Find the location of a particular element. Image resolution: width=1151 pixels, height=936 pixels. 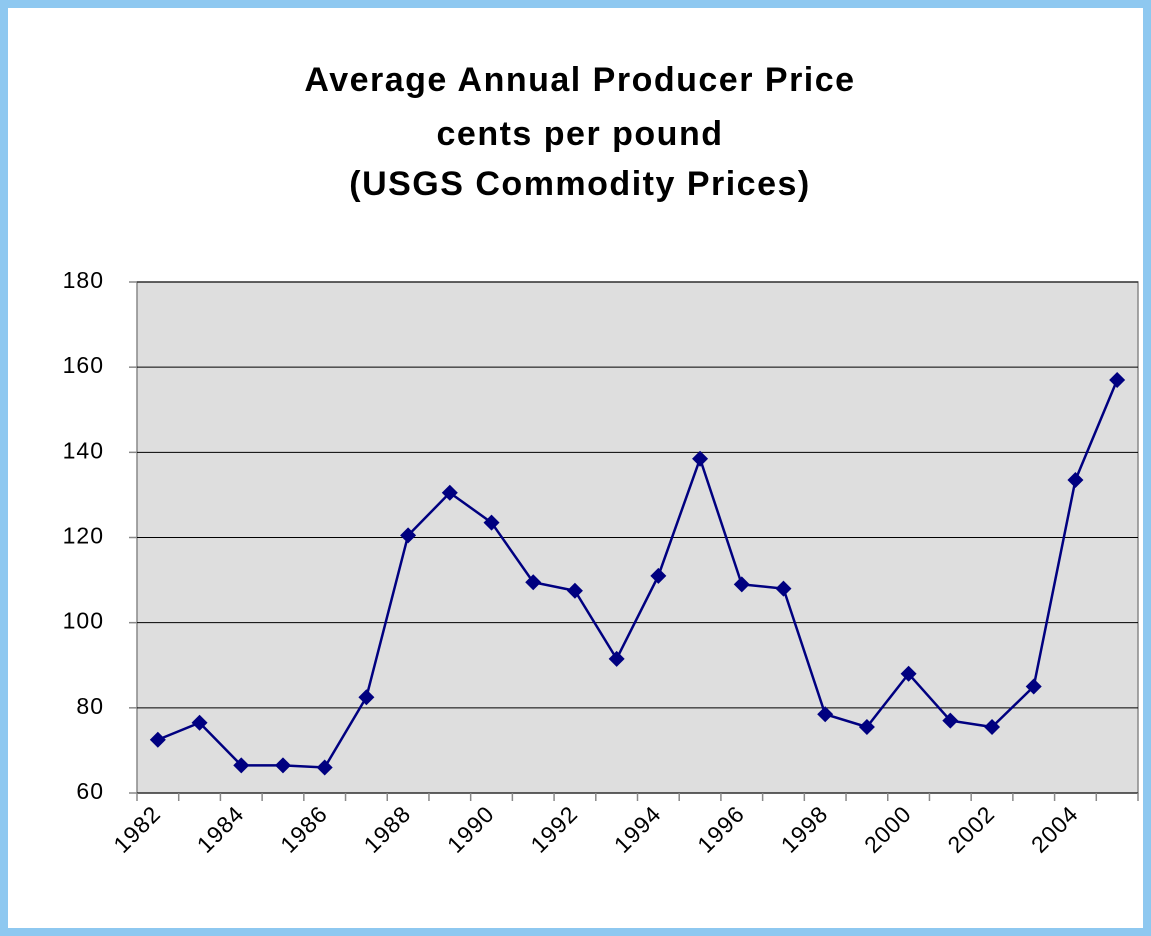

y-tick-label: 160 is located at coordinates (83, 365).